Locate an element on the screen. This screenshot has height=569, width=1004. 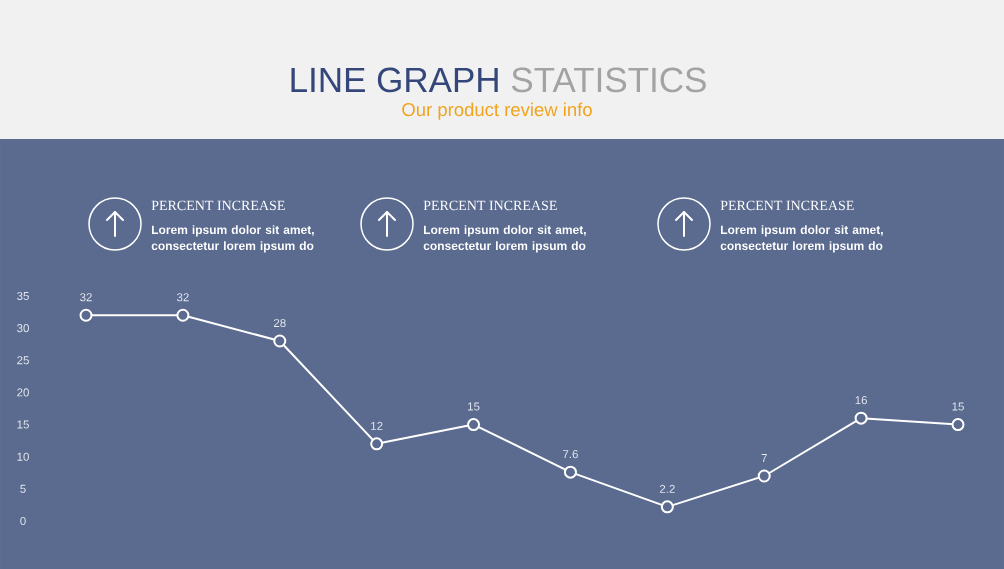
data-label: 2.2 is located at coordinates (667, 488).